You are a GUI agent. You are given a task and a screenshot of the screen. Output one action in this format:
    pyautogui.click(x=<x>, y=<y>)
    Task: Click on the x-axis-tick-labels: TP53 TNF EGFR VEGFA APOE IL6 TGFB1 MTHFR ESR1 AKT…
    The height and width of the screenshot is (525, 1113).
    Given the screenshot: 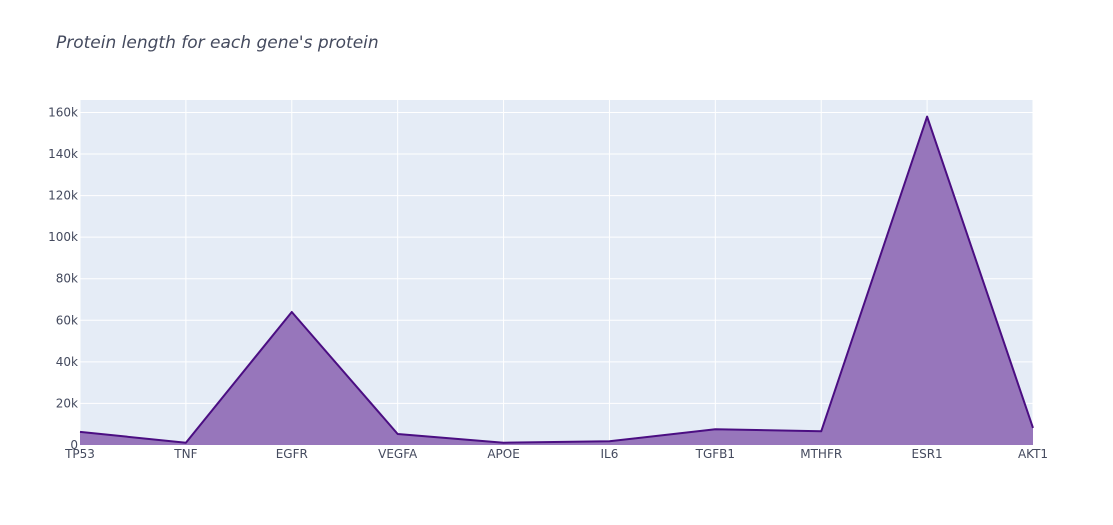 What is the action you would take?
    pyautogui.click(x=556, y=454)
    